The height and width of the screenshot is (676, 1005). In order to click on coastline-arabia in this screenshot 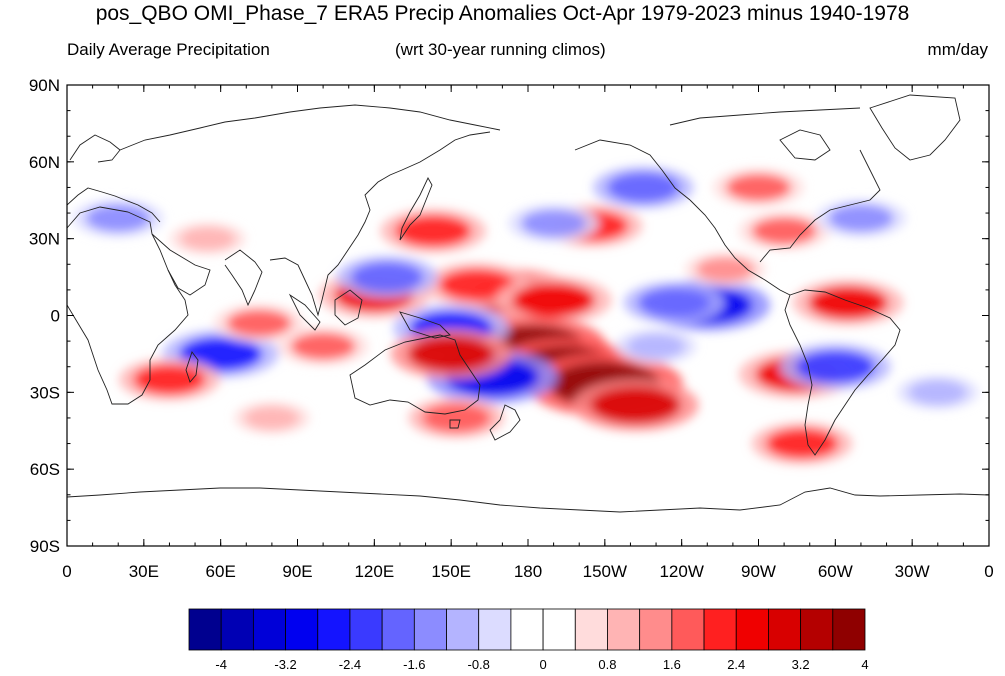, I will do `click(181, 264)`.